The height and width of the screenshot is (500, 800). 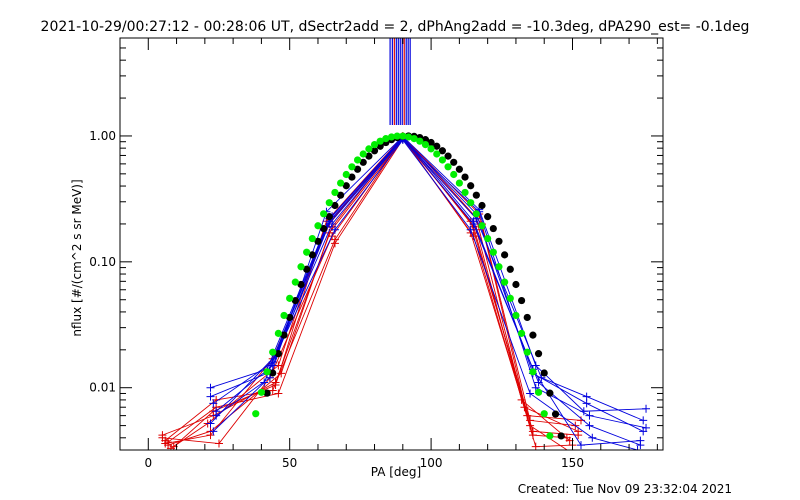 I want to click on y-tick-label: 0.01, so click(x=102, y=388).